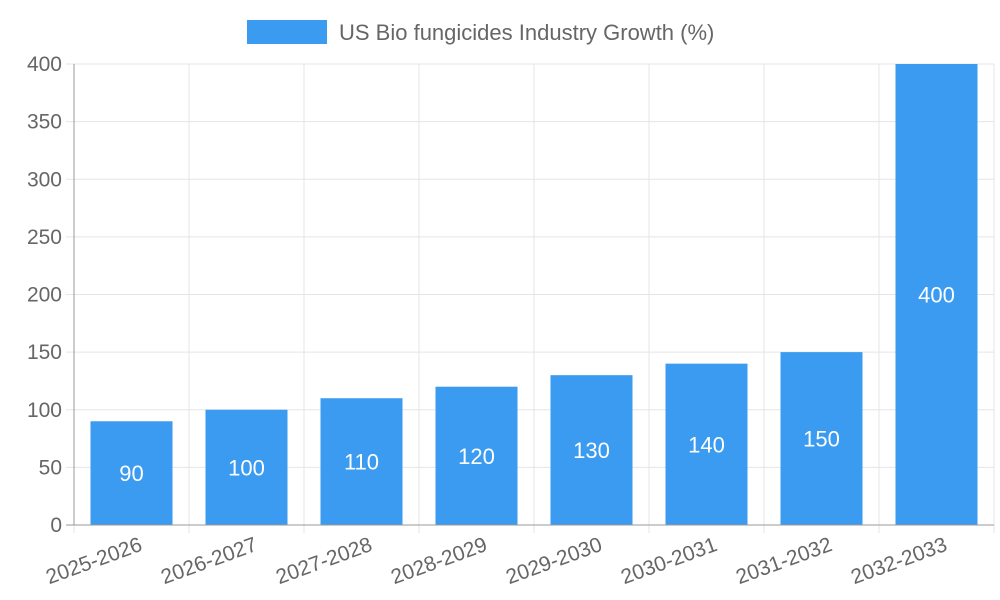 The width and height of the screenshot is (1000, 600). I want to click on bar-data-label: 90, so click(131, 473).